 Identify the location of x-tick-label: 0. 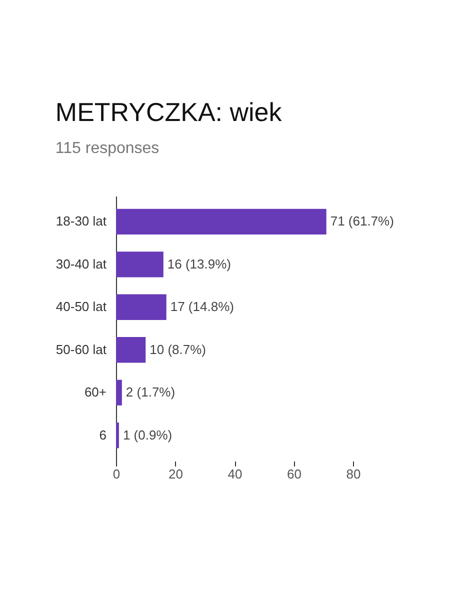
(116, 474).